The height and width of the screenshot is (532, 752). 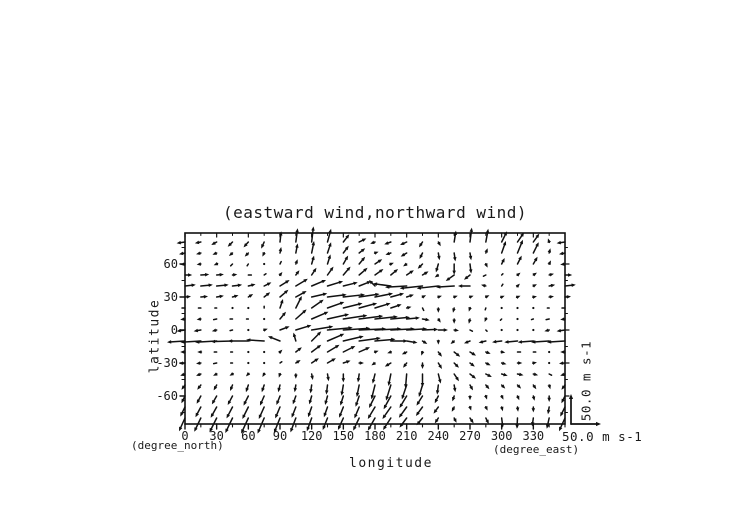 I want to click on x-tick-label: 150, so click(x=343, y=436).